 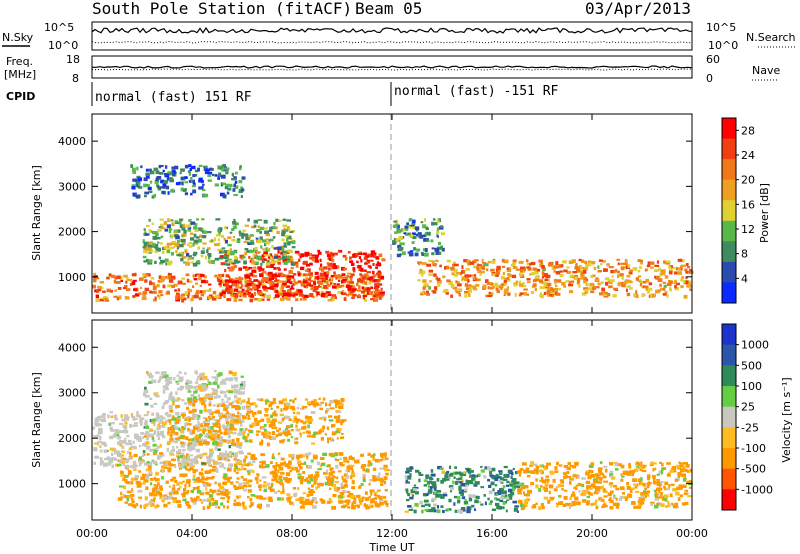 What do you see at coordinates (744, 254) in the screenshot?
I see `colorbar-tick-label: 8` at bounding box center [744, 254].